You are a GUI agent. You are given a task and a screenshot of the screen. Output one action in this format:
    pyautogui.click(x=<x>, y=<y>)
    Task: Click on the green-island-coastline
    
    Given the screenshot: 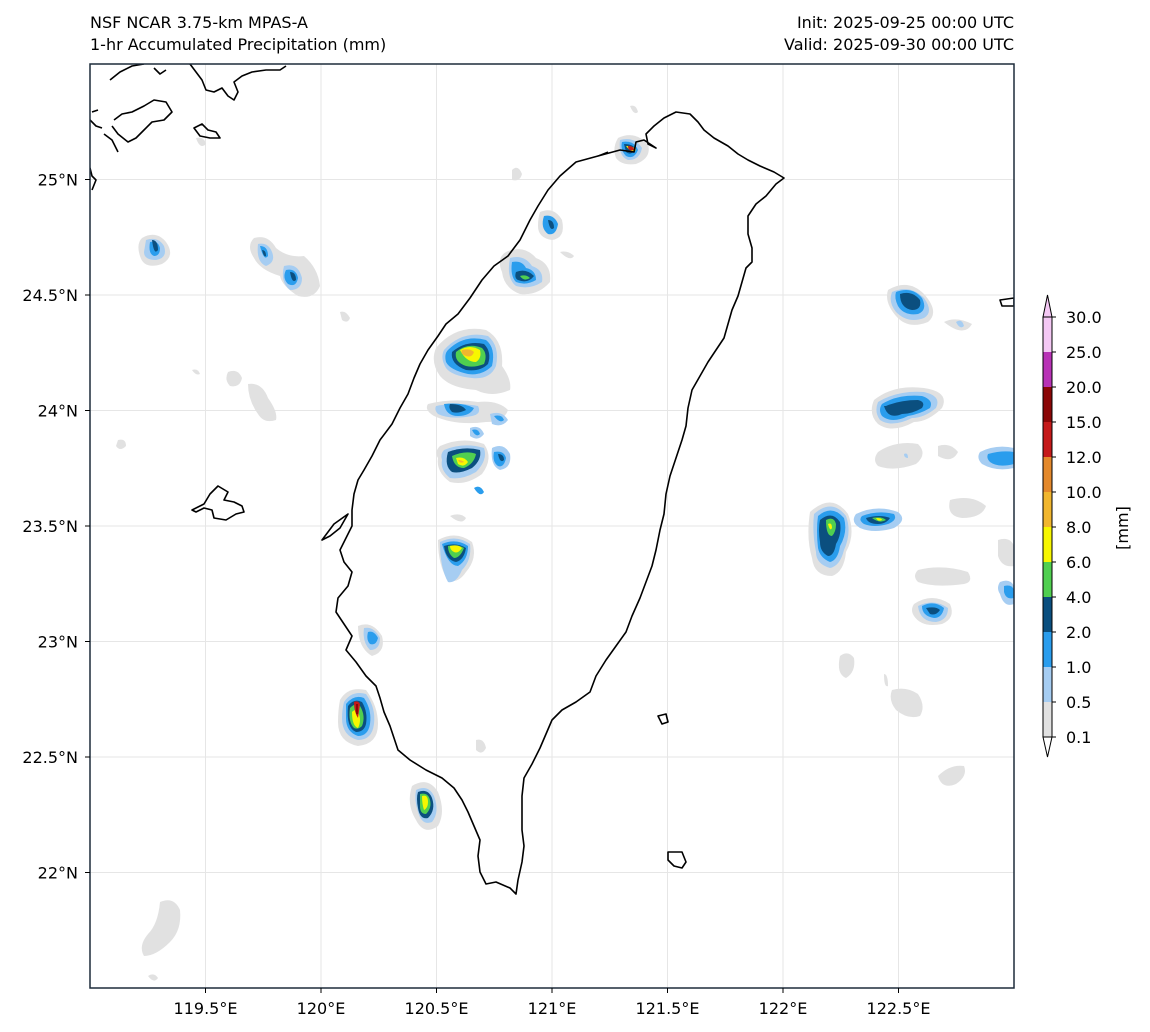 What is the action you would take?
    pyautogui.click(x=663, y=719)
    